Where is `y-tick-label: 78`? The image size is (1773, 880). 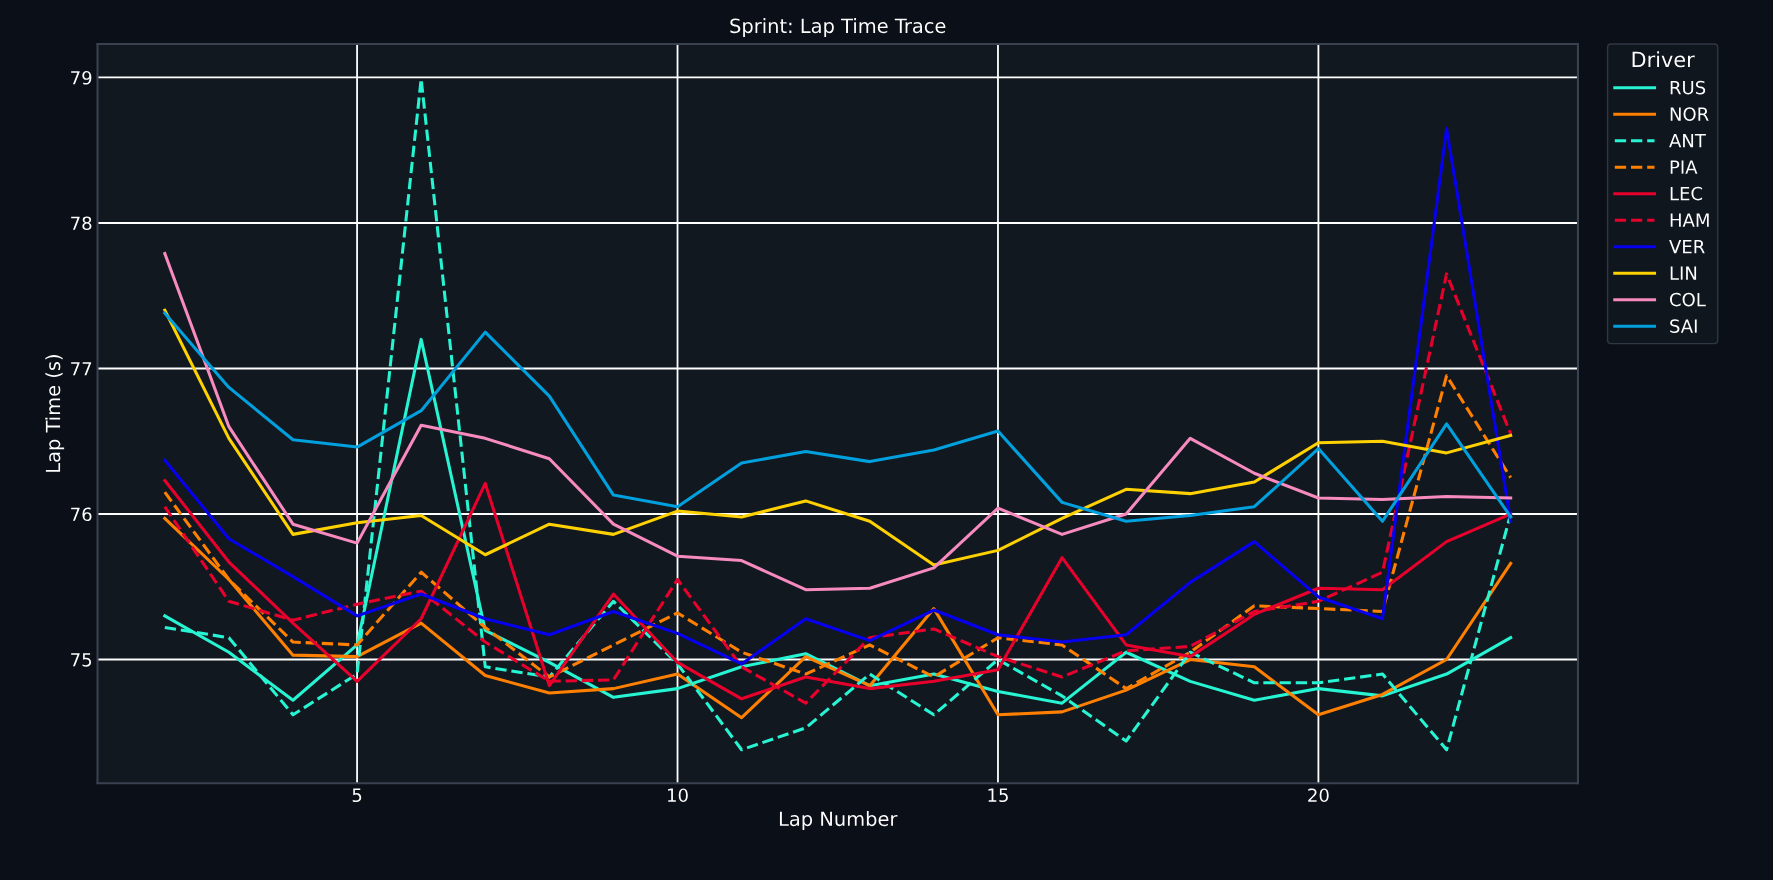
y-tick-label: 78 is located at coordinates (81, 223).